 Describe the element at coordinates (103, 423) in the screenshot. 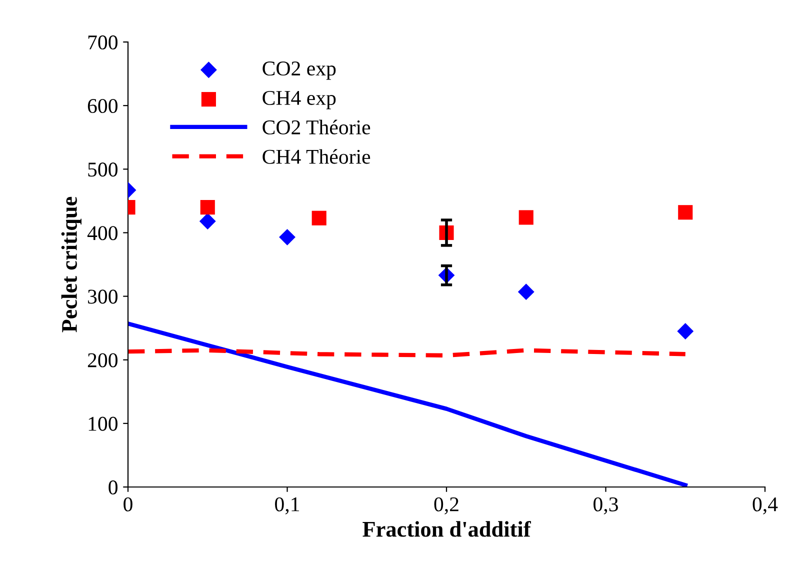

I see `y-tick-label: 100` at that location.